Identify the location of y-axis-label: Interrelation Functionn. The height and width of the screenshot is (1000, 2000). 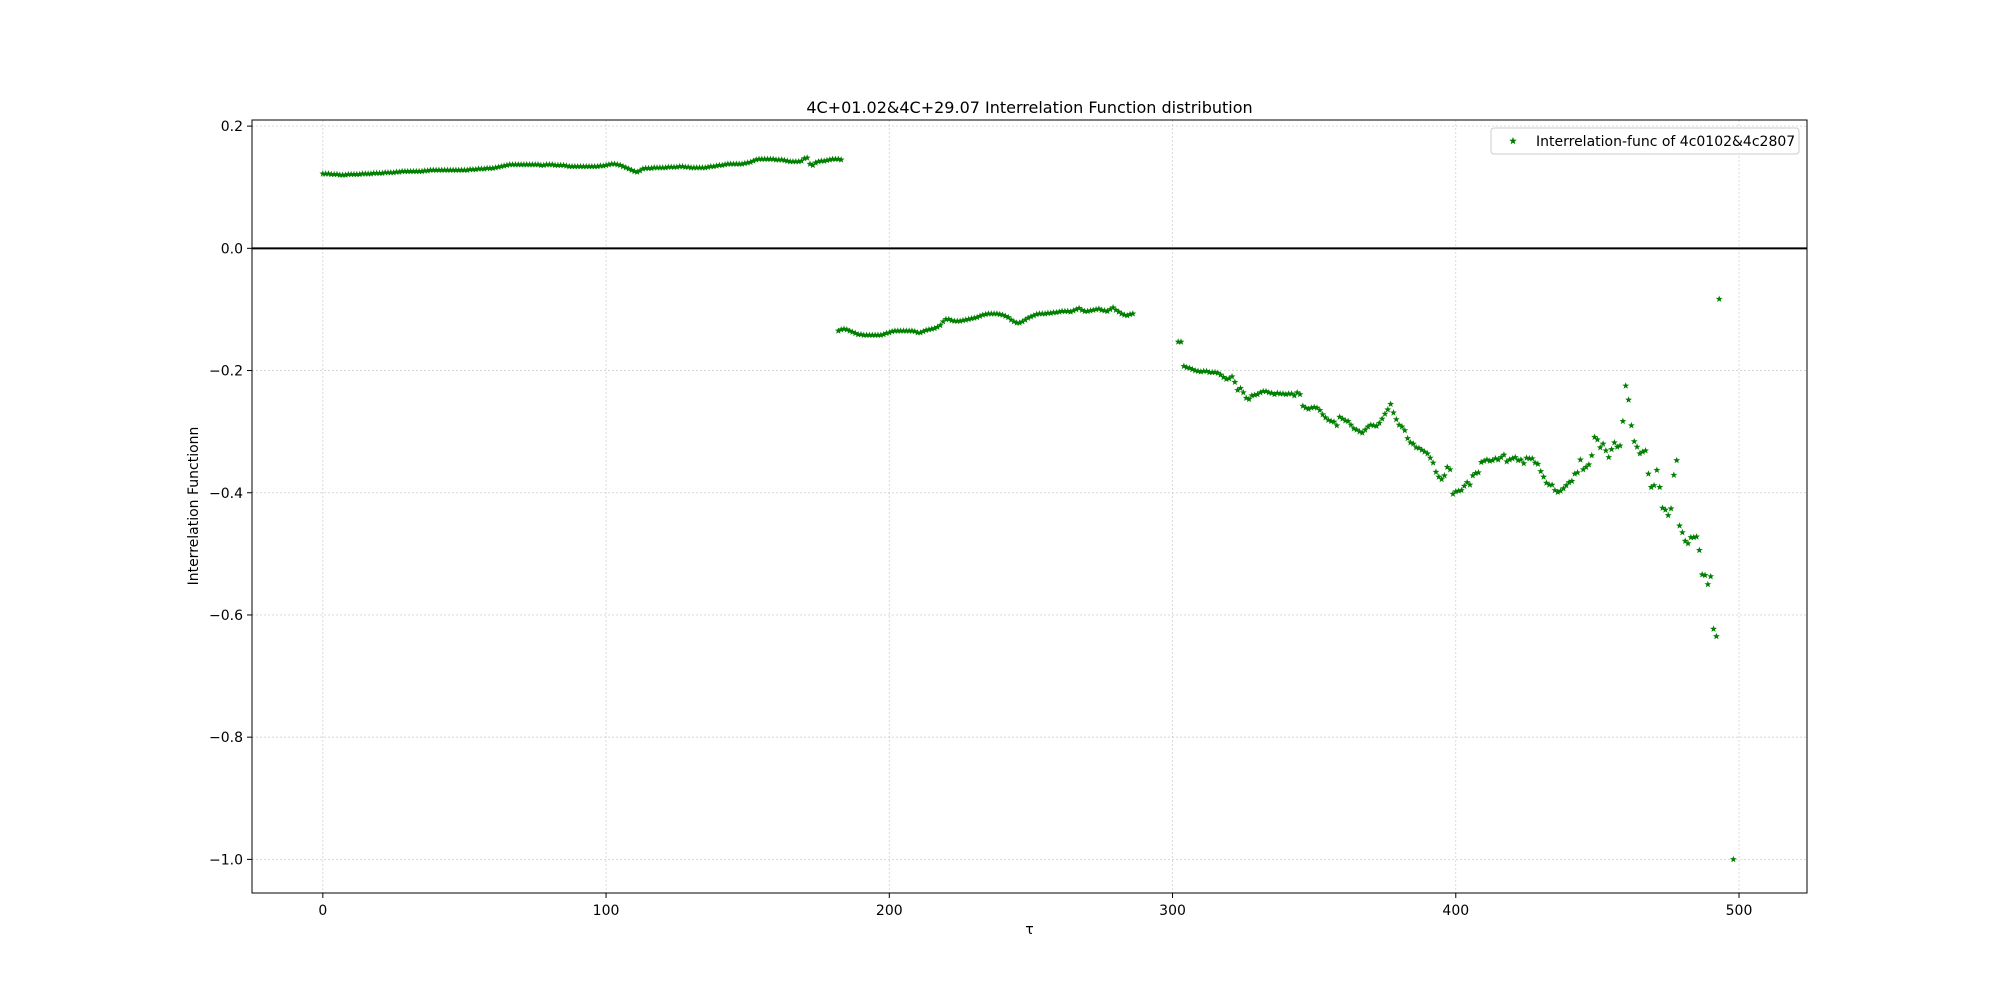
(194, 506).